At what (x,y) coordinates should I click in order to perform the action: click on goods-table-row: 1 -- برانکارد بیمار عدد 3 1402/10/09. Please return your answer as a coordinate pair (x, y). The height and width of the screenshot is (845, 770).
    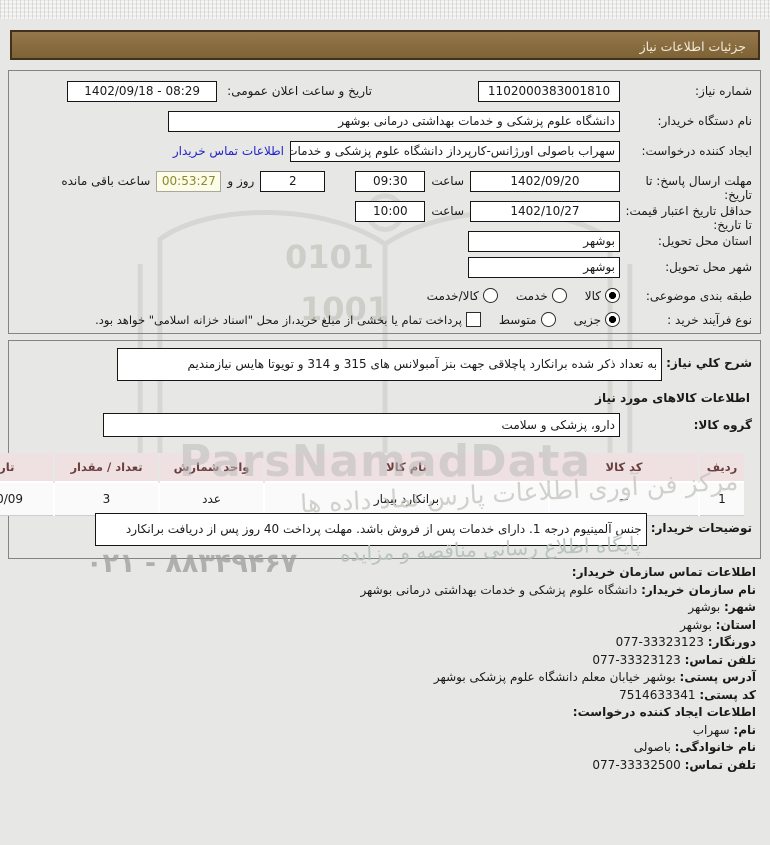
    Looking at the image, I should click on (372, 498).